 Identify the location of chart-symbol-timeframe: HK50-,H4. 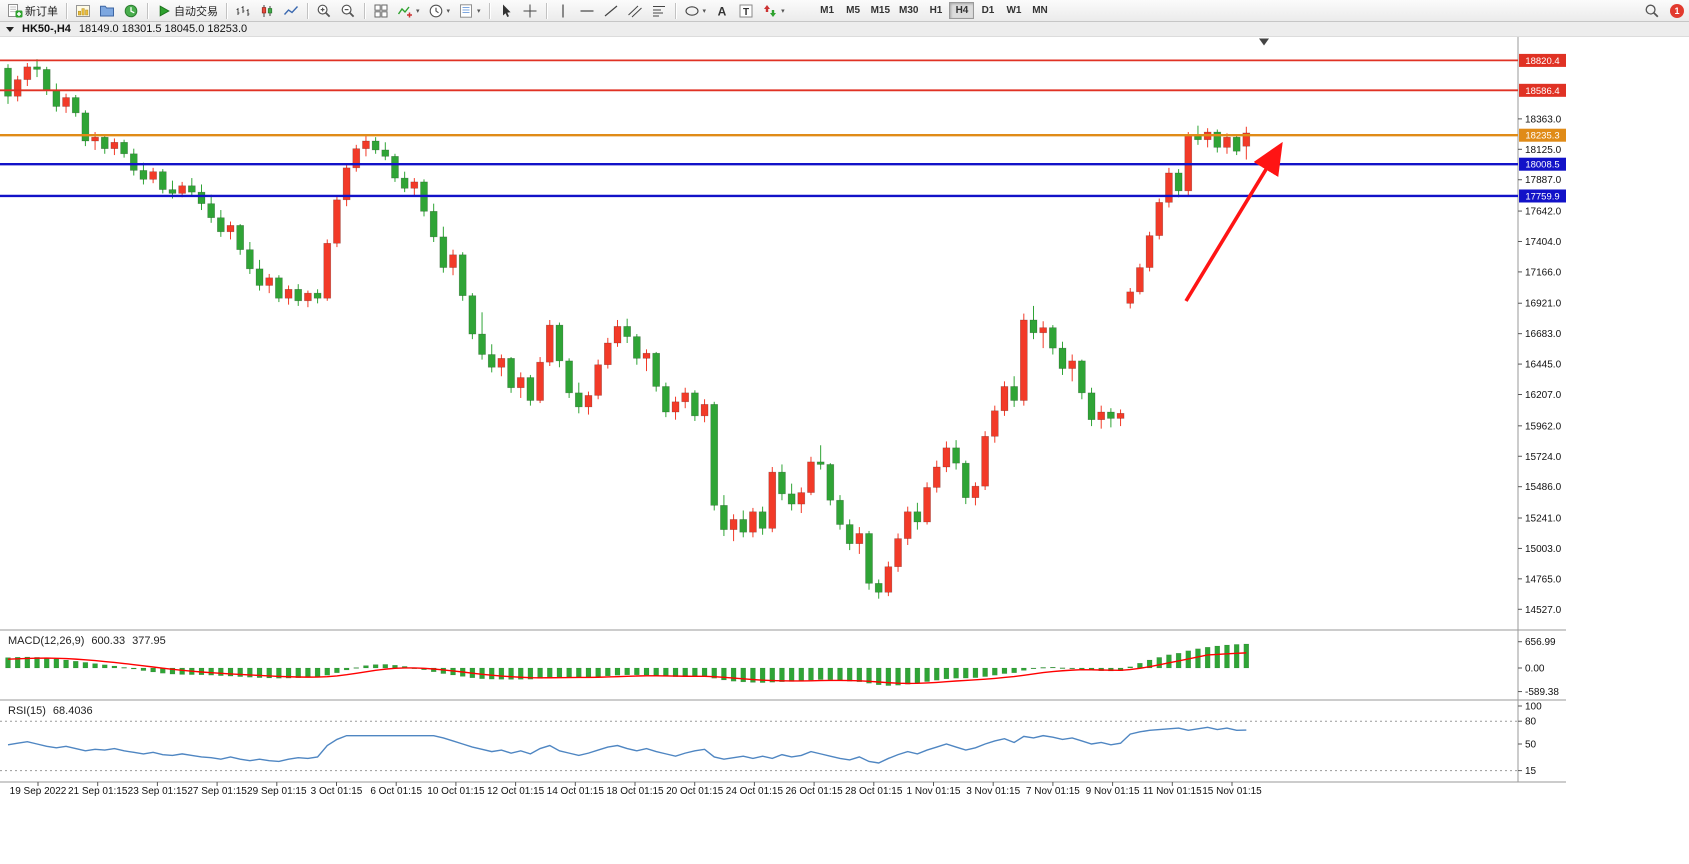
(46, 29).